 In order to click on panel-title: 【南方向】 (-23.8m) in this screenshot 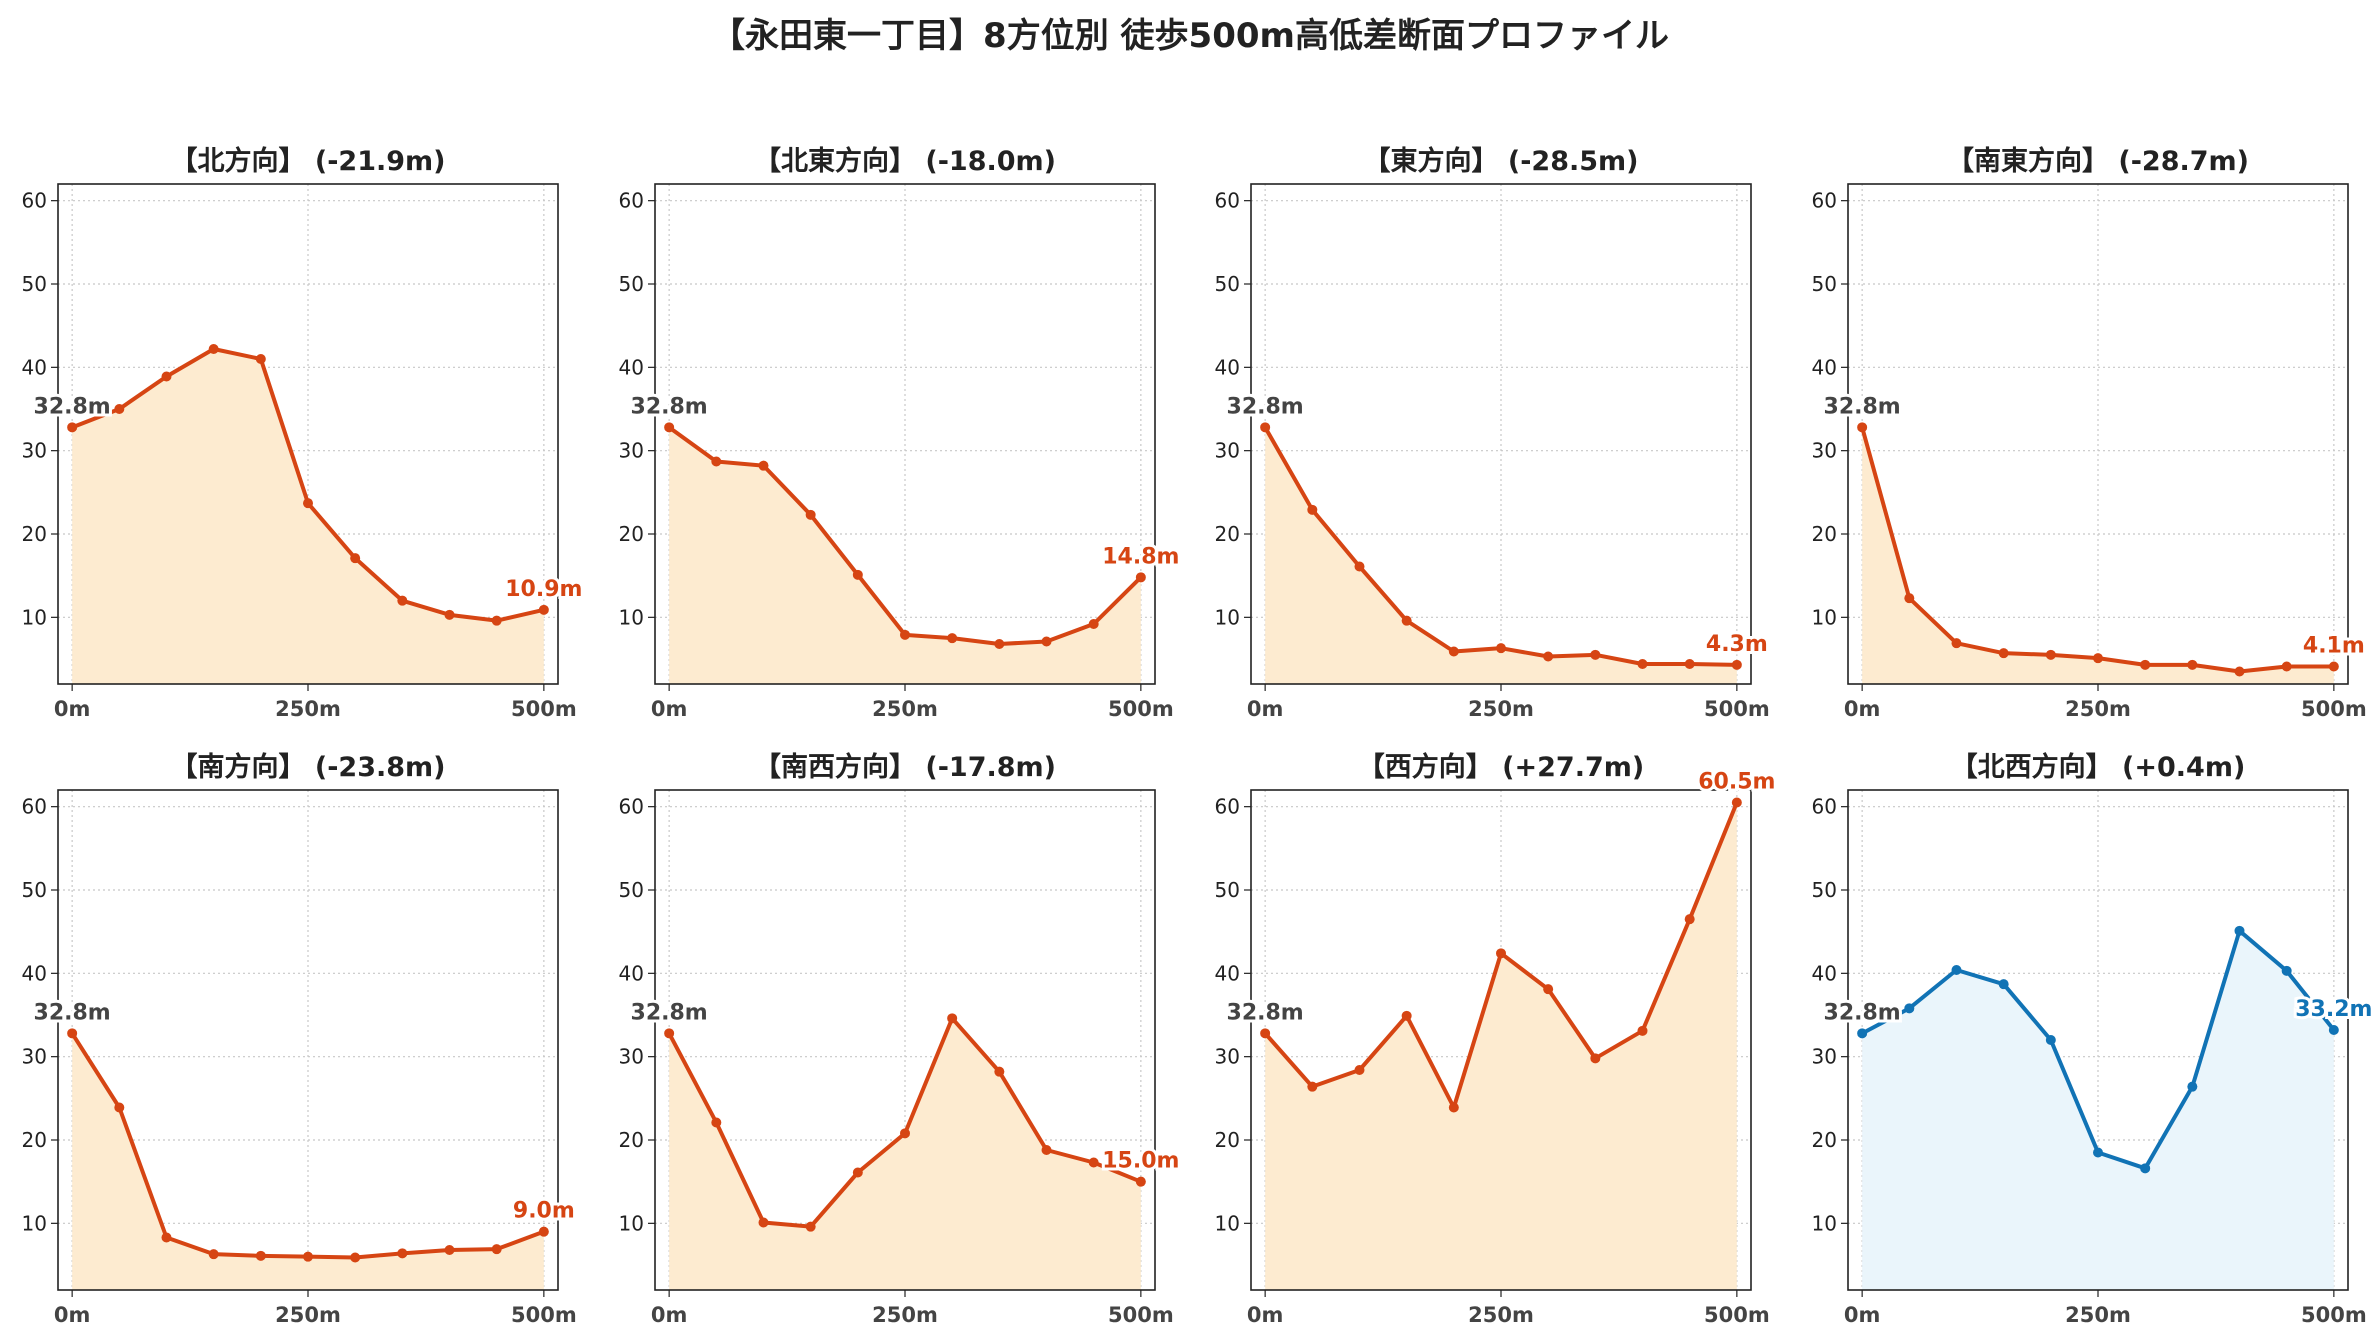, I will do `click(307, 767)`.